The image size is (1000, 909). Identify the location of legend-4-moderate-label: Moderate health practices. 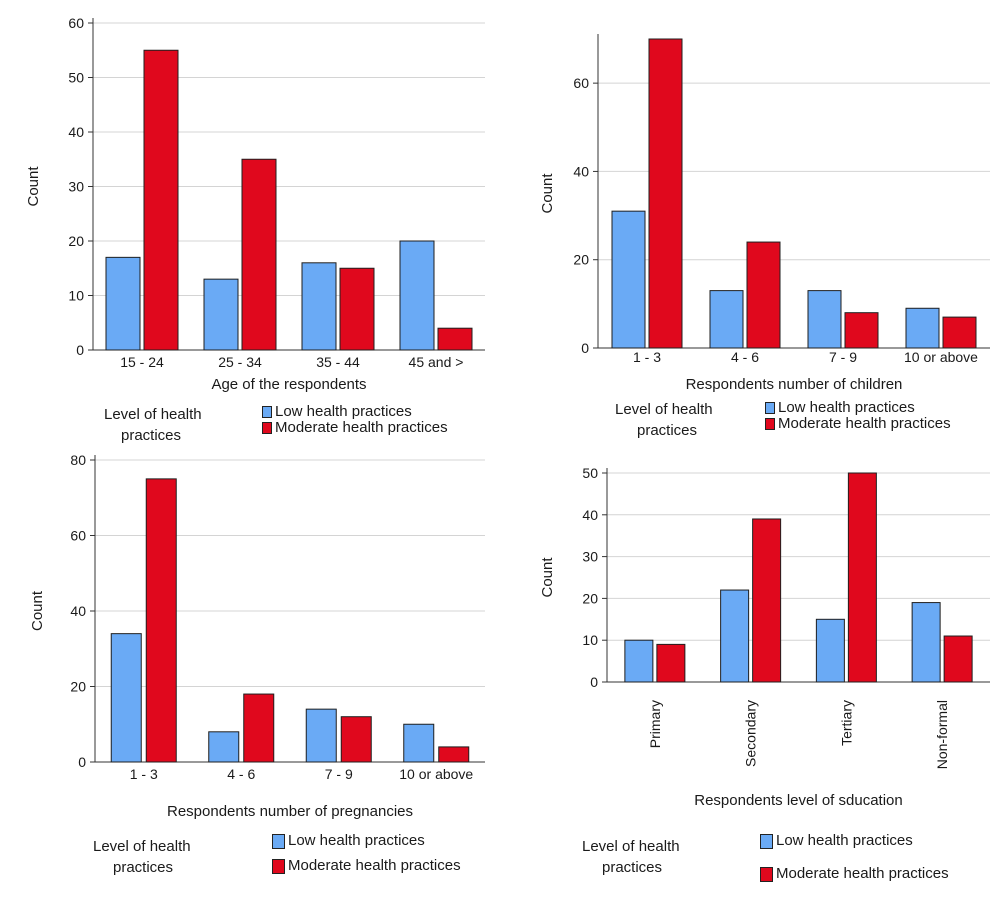
(862, 873).